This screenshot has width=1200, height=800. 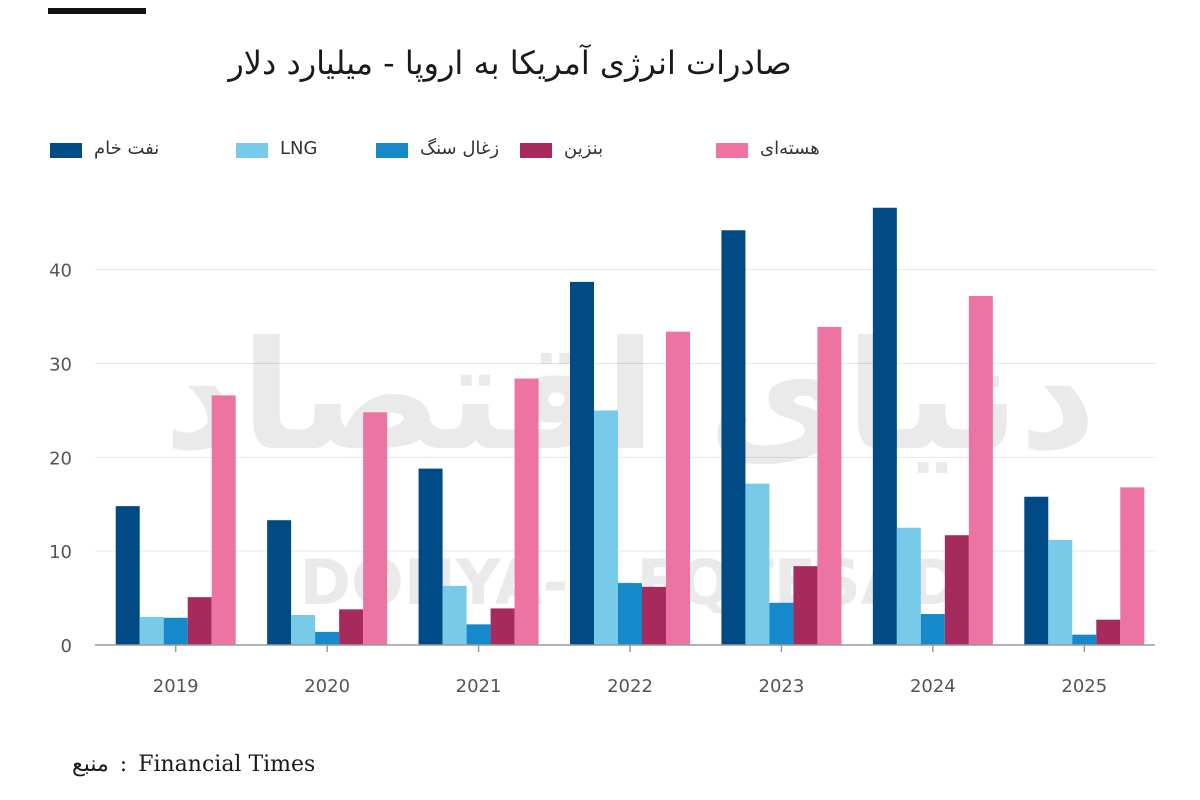 What do you see at coordinates (630, 686) in the screenshot?
I see `x-tick-label: 2022` at bounding box center [630, 686].